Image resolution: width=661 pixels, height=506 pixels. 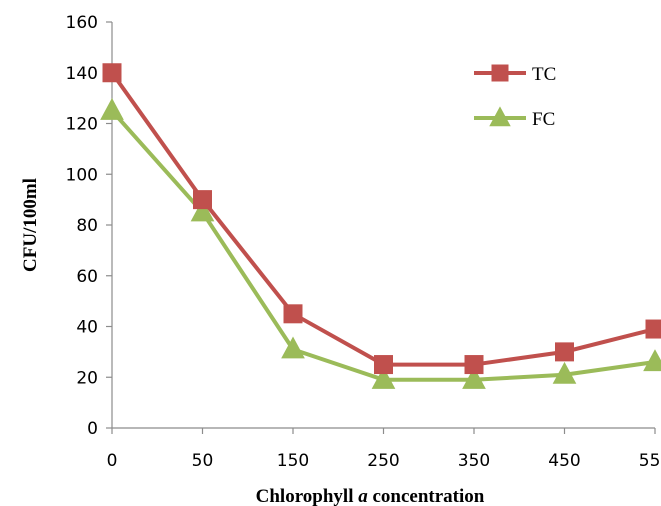 What do you see at coordinates (293, 461) in the screenshot?
I see `x-tick-label: 150` at bounding box center [293, 461].